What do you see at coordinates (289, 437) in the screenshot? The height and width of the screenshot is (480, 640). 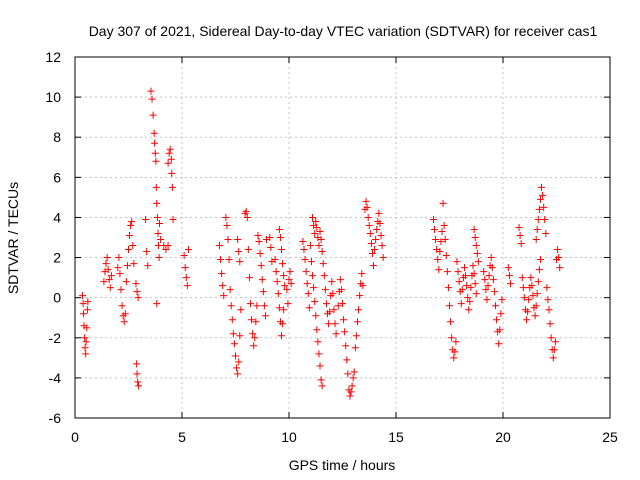 I see `x-tick-label: 10` at bounding box center [289, 437].